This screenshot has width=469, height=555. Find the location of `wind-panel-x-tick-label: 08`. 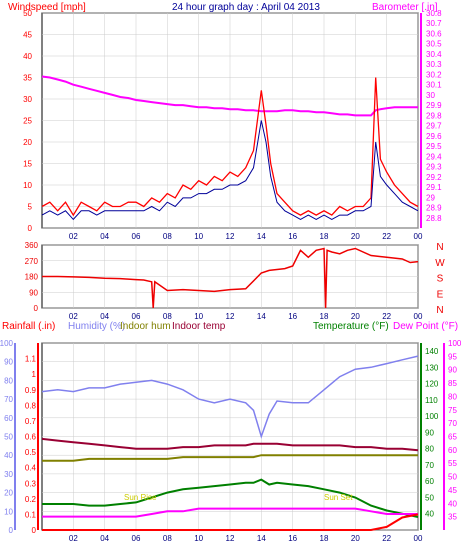

wind-panel-x-tick-label: 08 is located at coordinates (167, 236).